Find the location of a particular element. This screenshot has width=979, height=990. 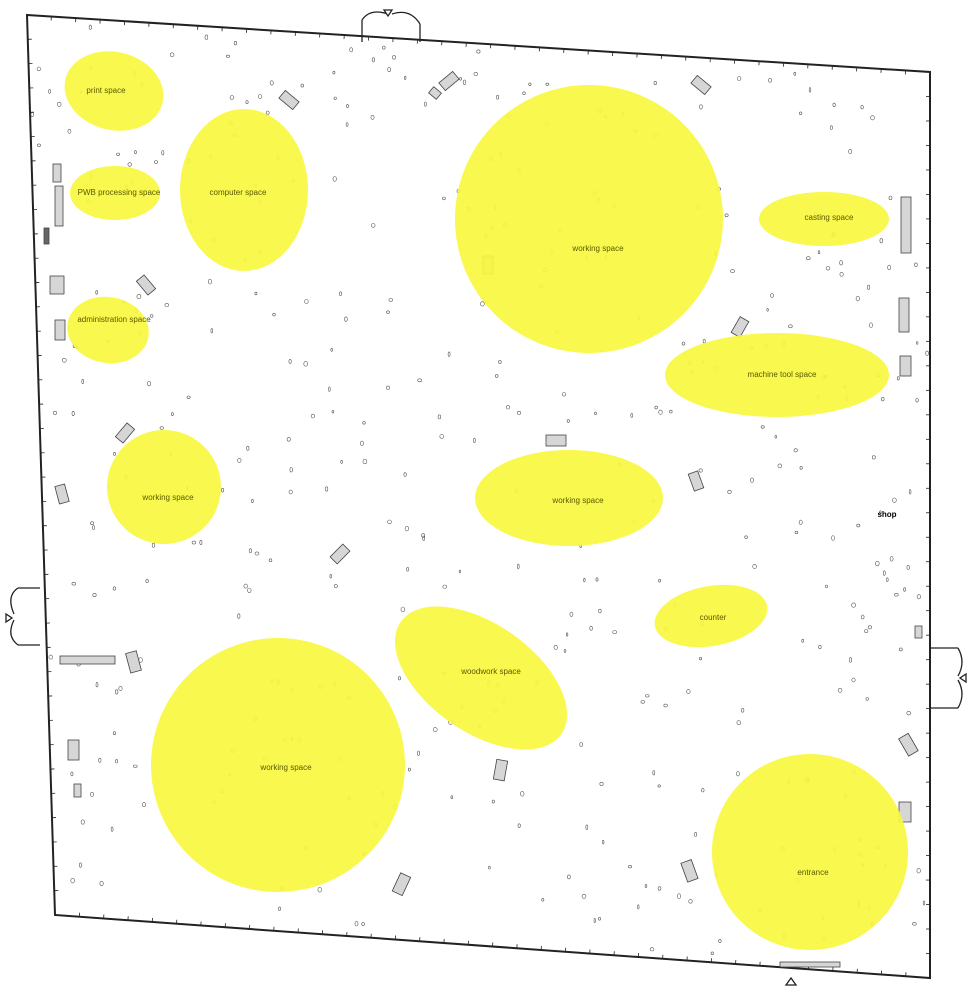

zone-working-space-large-bottom is located at coordinates (278, 765).